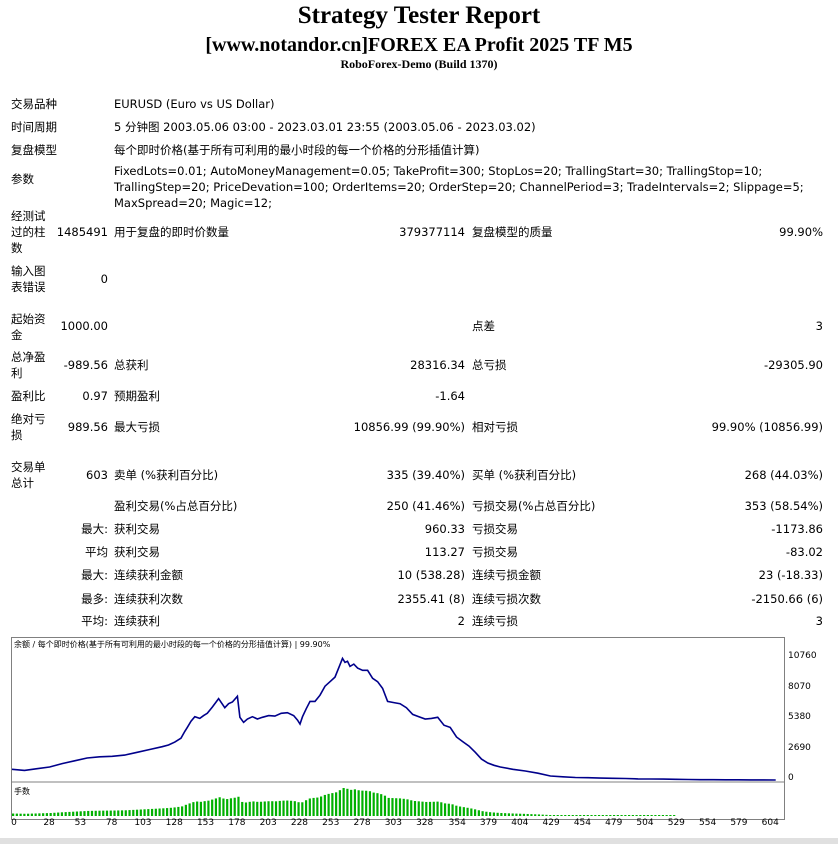 Image resolution: width=838 pixels, height=844 pixels. What do you see at coordinates (94, 599) in the screenshot?
I see `most-consecutive-prefix: 最多:` at bounding box center [94, 599].